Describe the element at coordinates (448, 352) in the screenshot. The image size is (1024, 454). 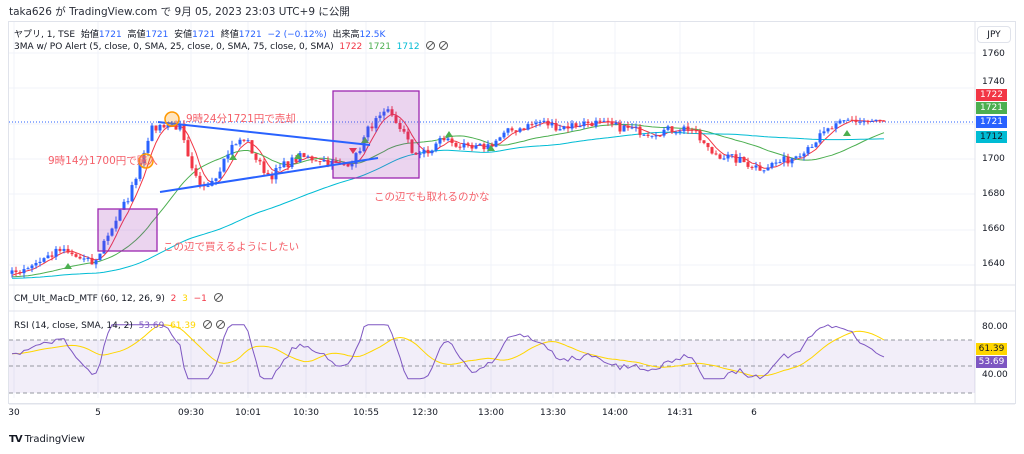
I see `rsi-line` at that location.